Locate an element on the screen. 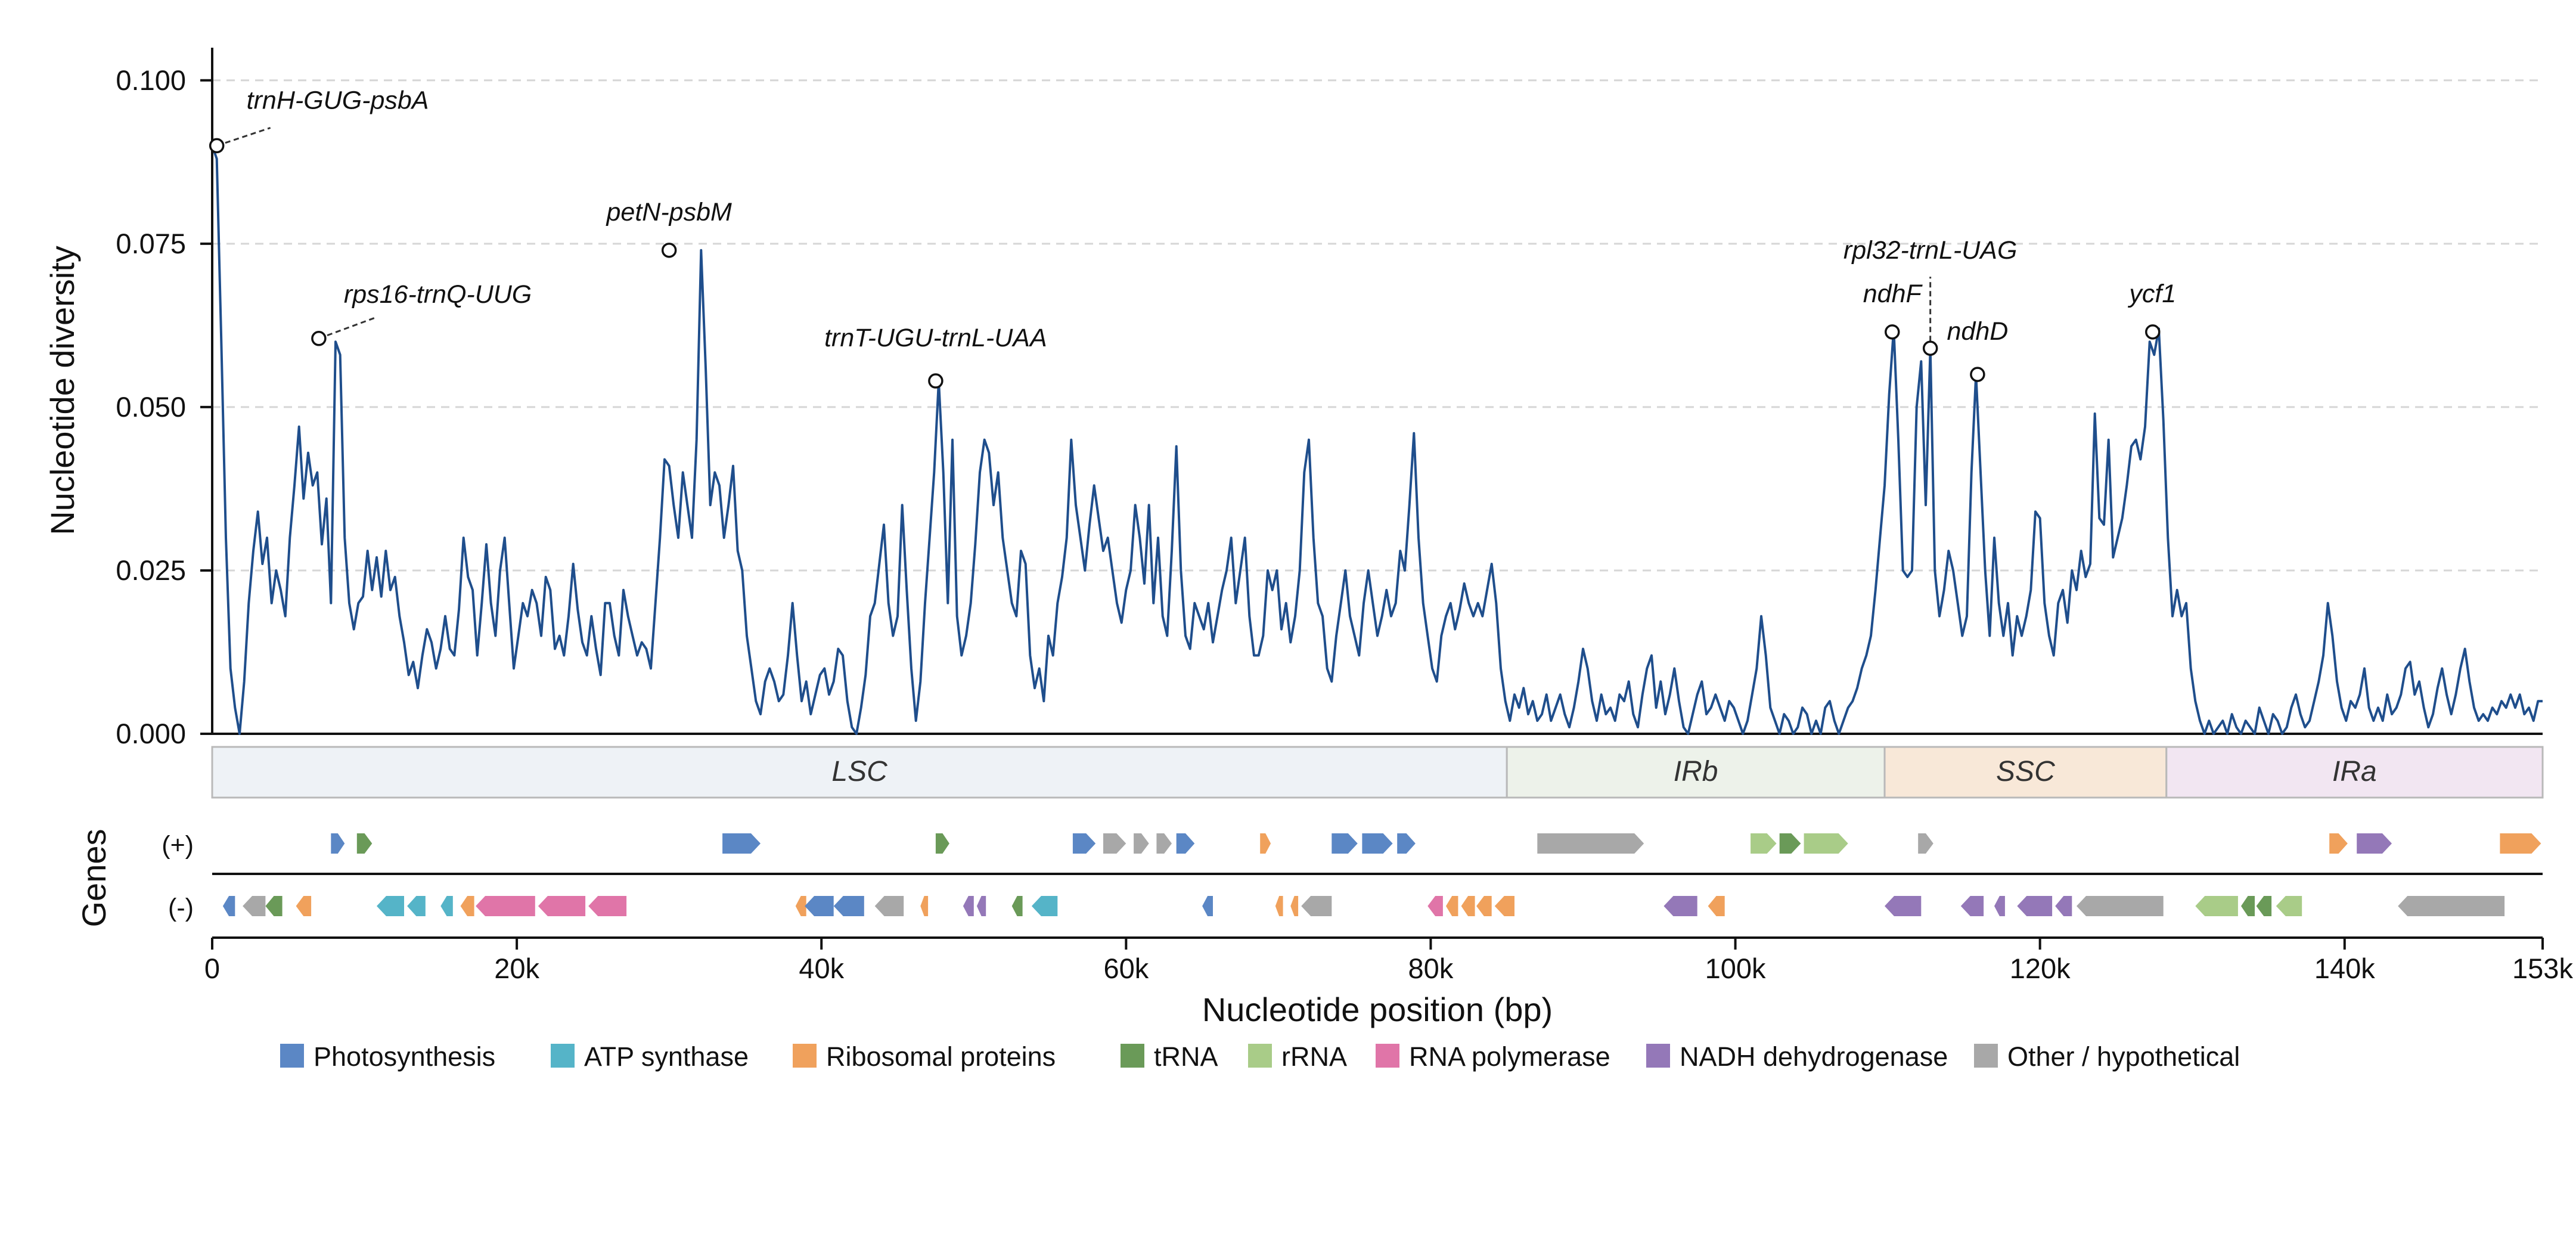 Image resolution: width=2576 pixels, height=1253 pixels. peak-label: rpl32-trnL-UAG is located at coordinates (1931, 250).